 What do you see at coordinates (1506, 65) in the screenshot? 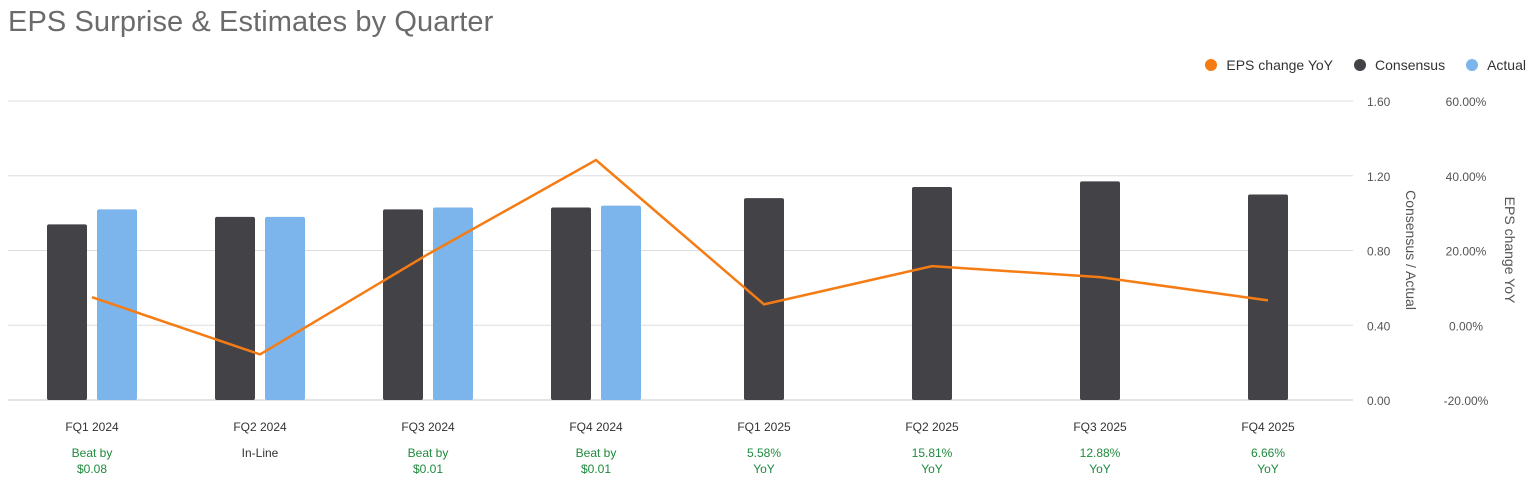
I see `legend-actual-label: Actual` at bounding box center [1506, 65].